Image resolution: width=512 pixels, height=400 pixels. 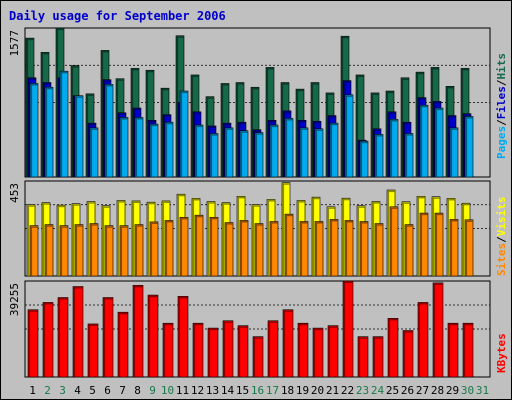 I want to click on legend-label-sites: Sites, so click(x=501, y=259).